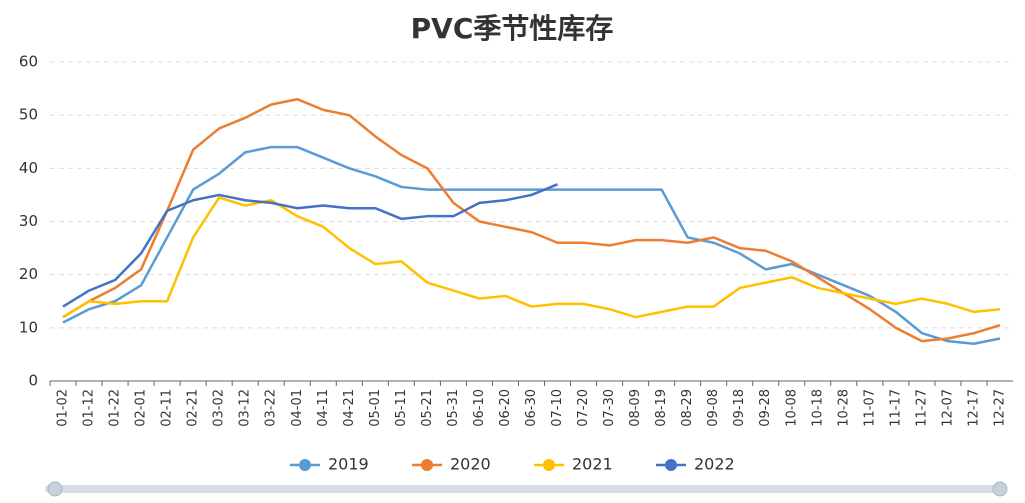  I want to click on x-tick-label: 05-21, so click(427, 408).